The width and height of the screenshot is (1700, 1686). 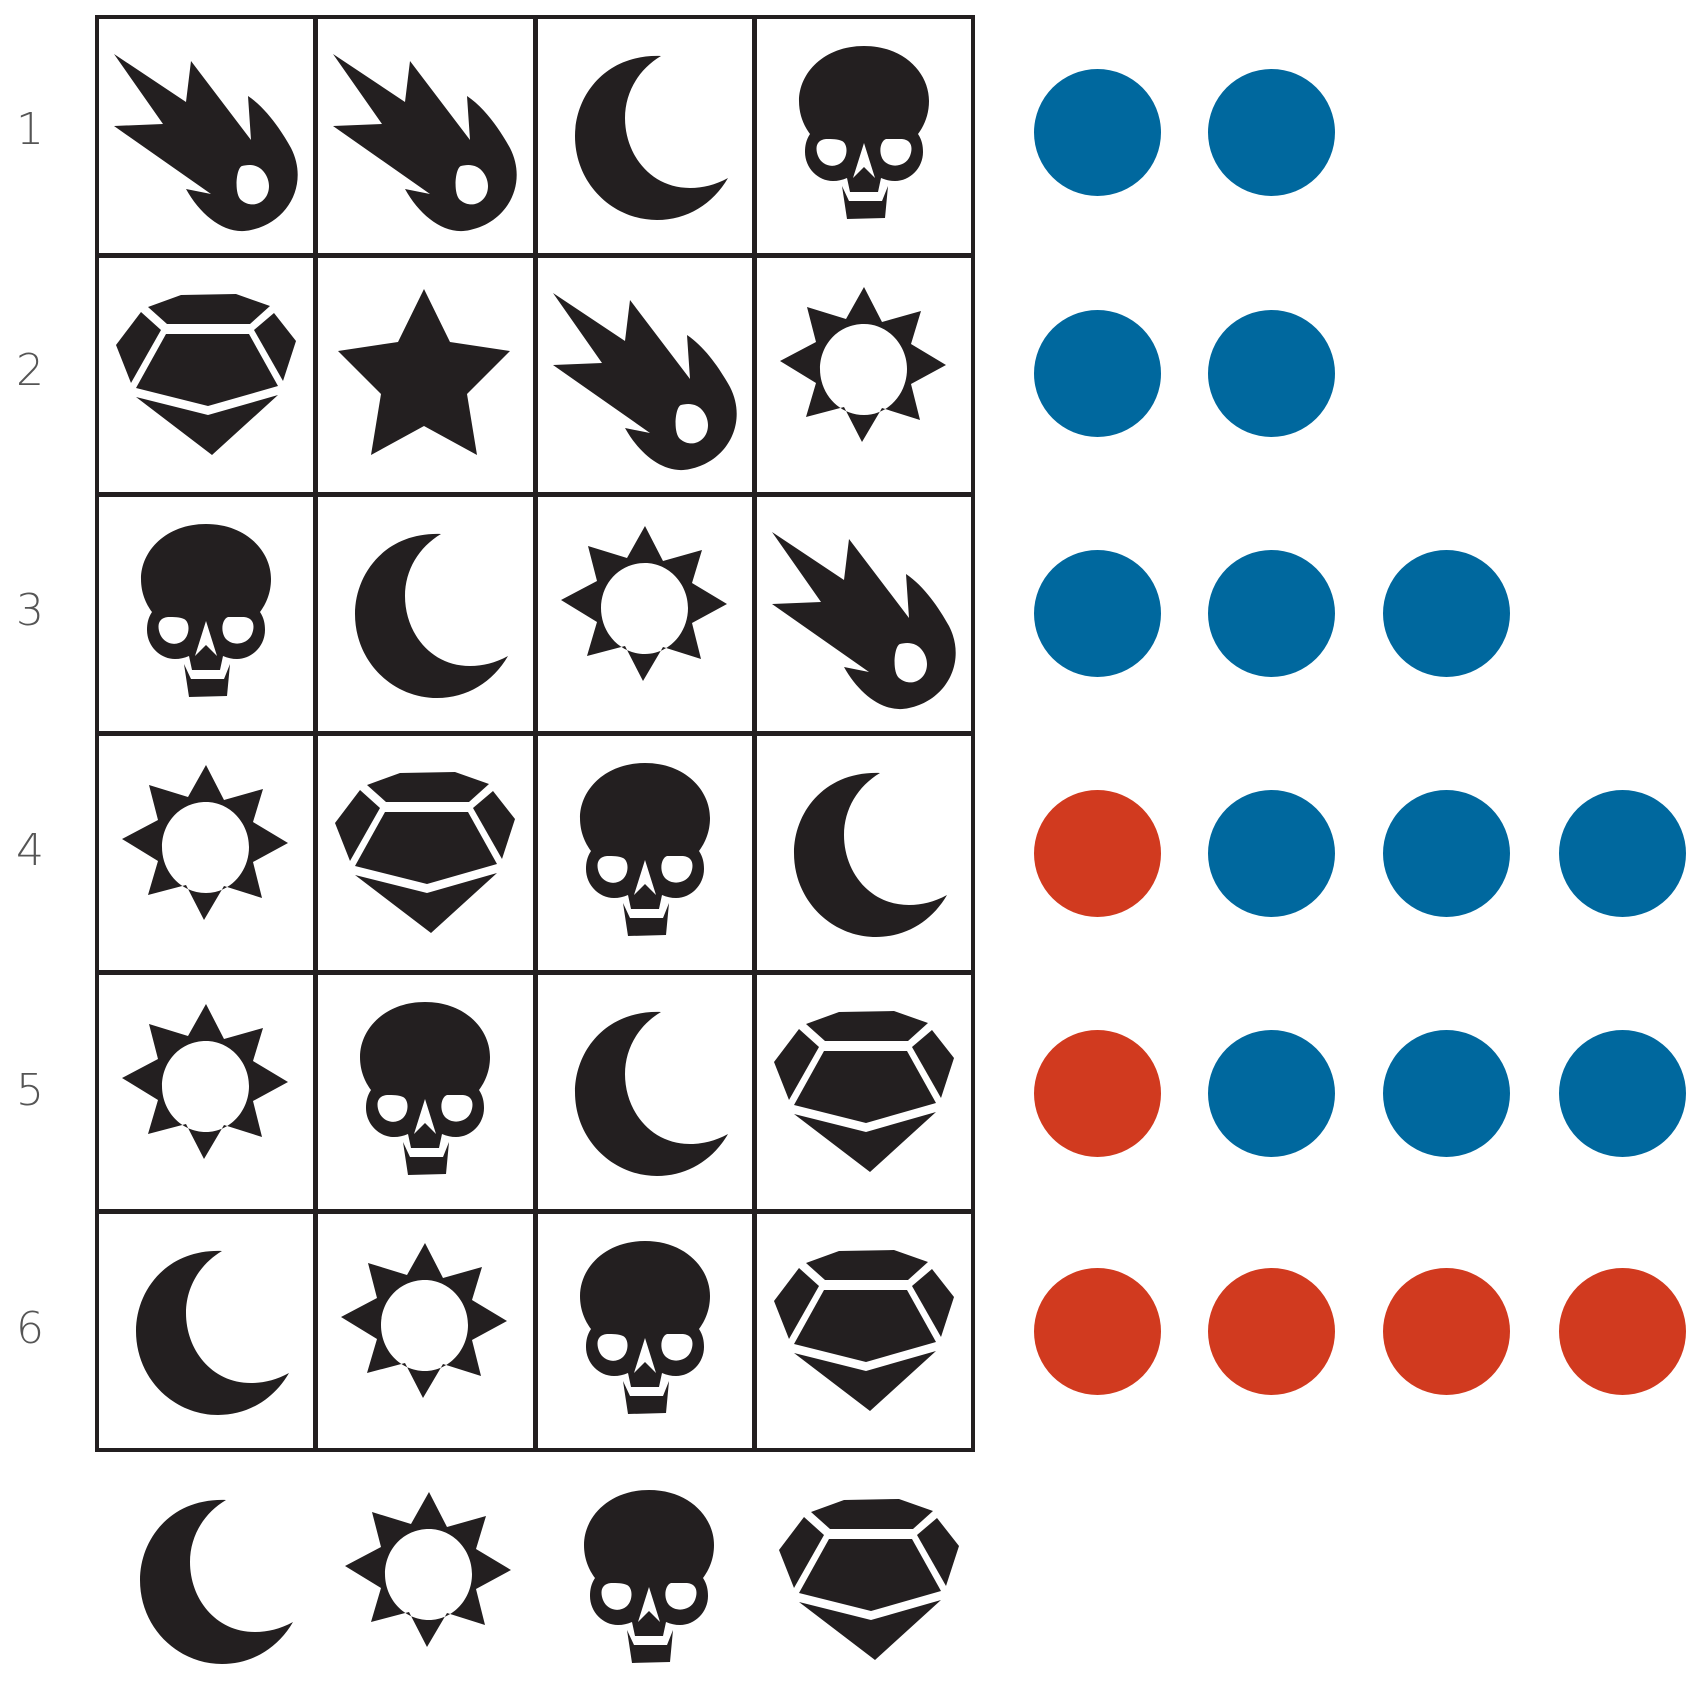 I want to click on row-label: 1, so click(x=30, y=129).